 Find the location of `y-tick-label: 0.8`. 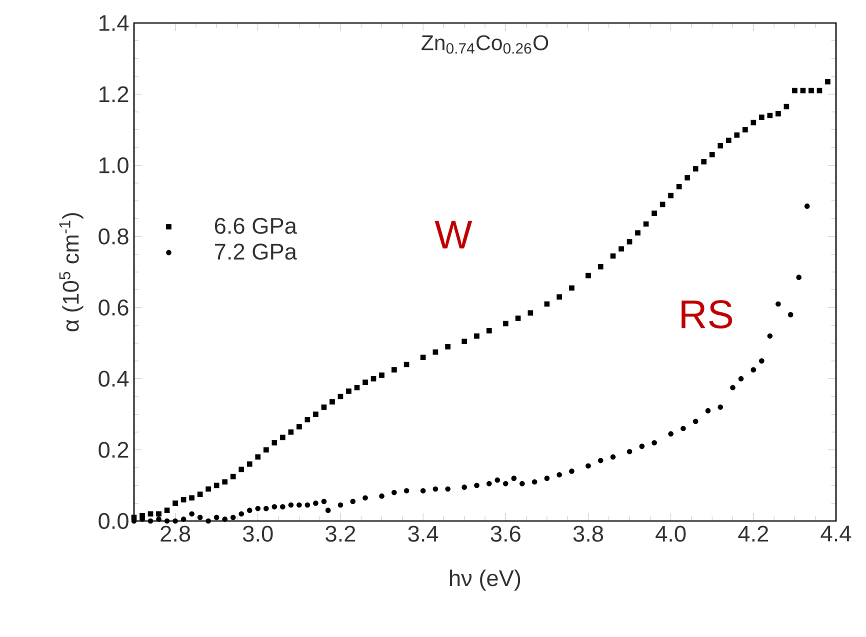

y-tick-label: 0.8 is located at coordinates (113, 236).